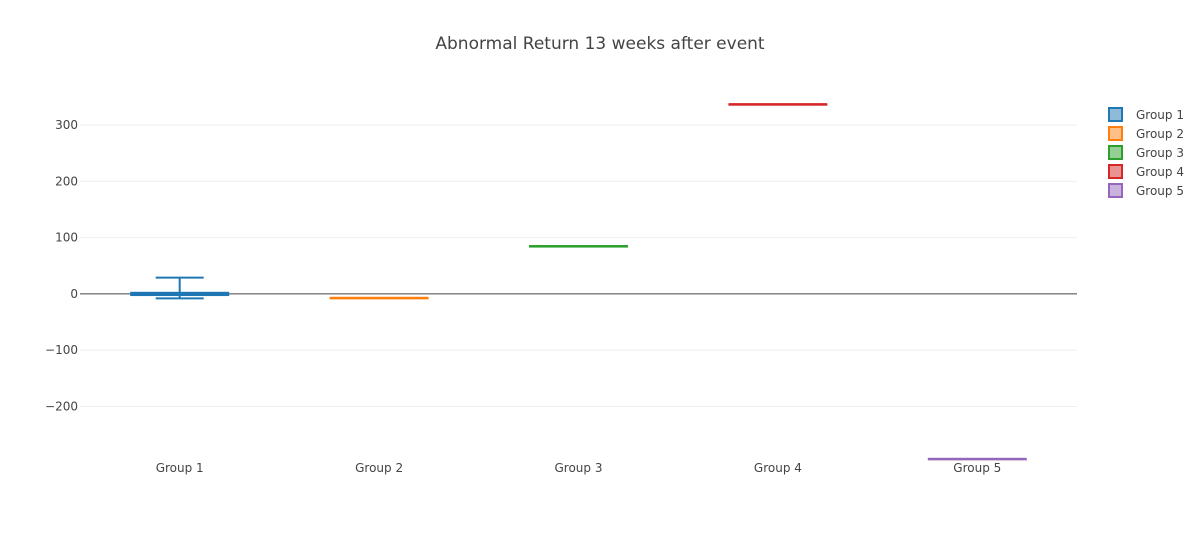 Image resolution: width=1200 pixels, height=540 pixels. Describe the element at coordinates (74, 294) in the screenshot. I see `y-tick-label: 0` at that location.